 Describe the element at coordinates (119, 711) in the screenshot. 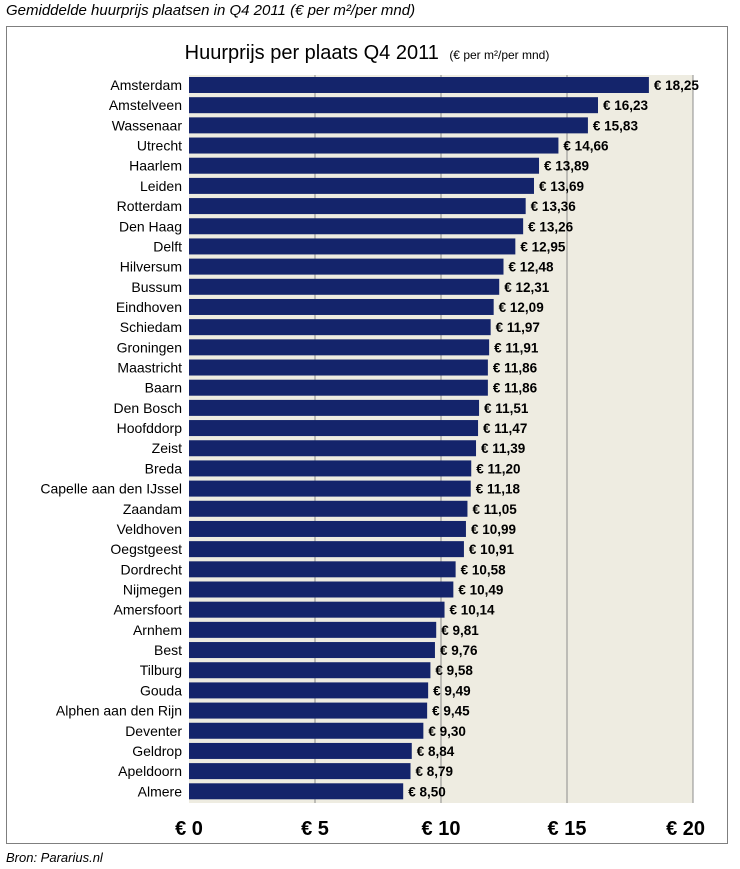

I see `category-label: Alphen aan den Rijn` at that location.